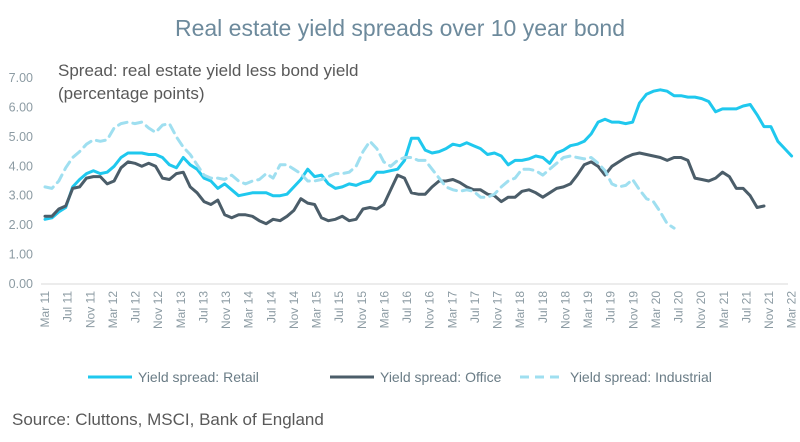 This screenshot has width=800, height=442. What do you see at coordinates (226, 310) in the screenshot?
I see `x-tick-label: Nov 13` at bounding box center [226, 310].